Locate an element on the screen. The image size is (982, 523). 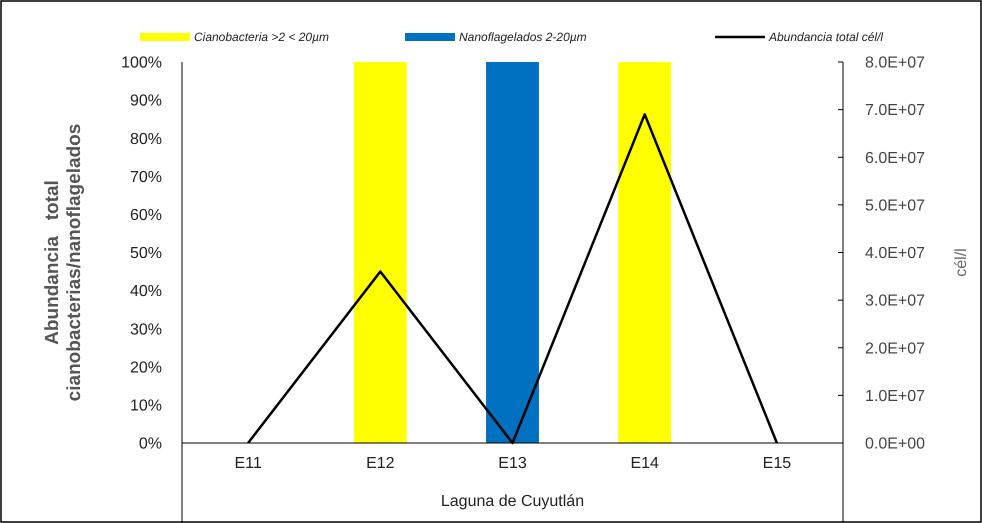
y-tick-label: 0% is located at coordinates (150, 444).